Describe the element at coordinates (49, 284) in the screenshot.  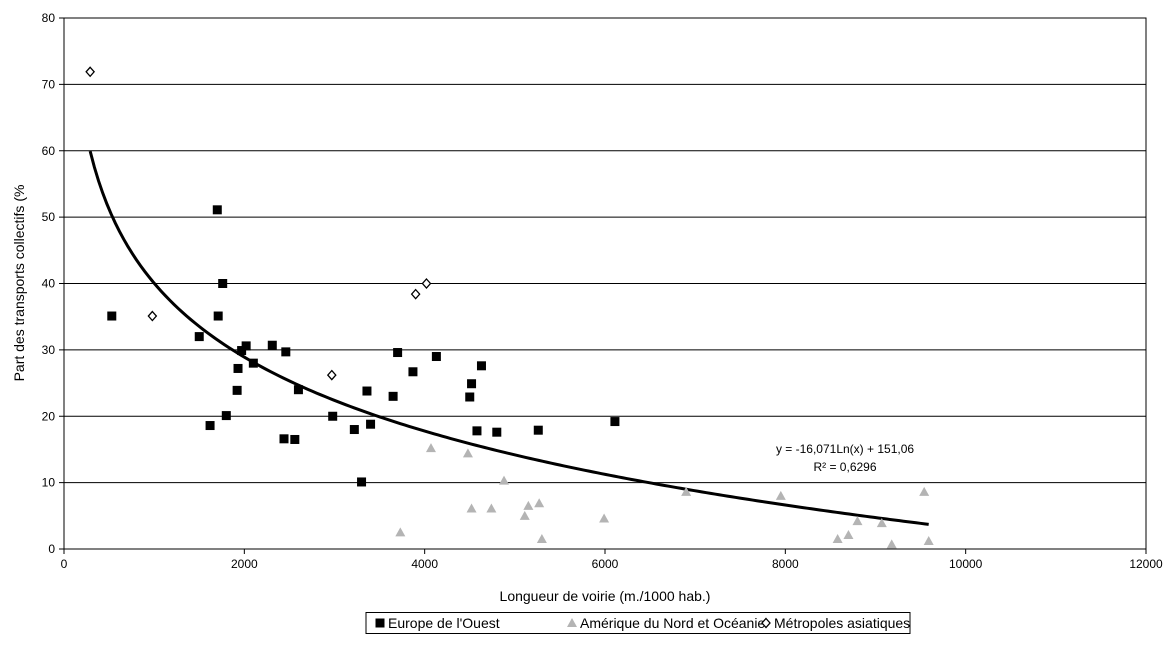
I see `y-tick-label: 40` at that location.